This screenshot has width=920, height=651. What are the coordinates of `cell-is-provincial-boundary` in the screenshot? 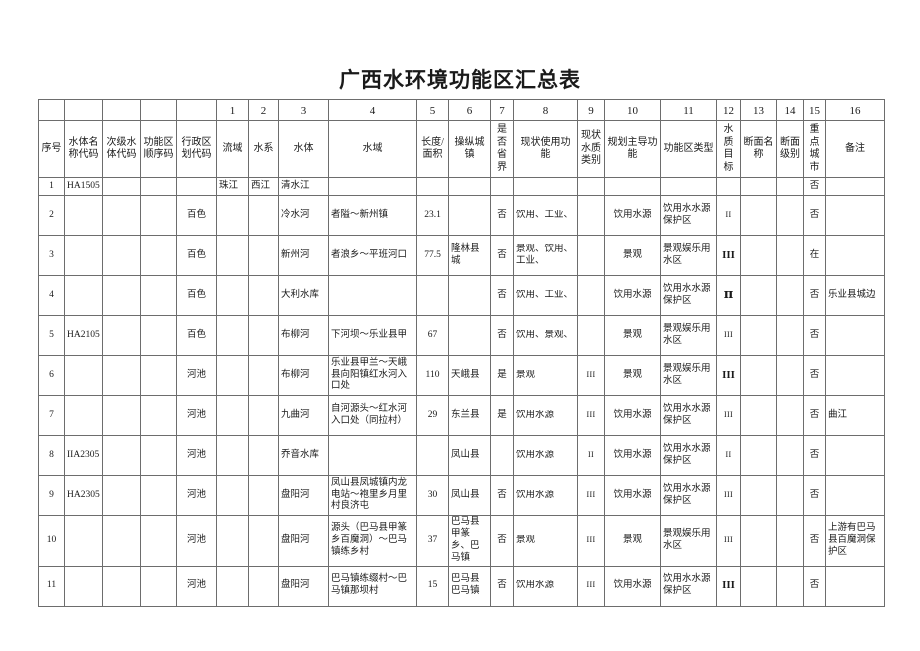 It's located at (502, 186).